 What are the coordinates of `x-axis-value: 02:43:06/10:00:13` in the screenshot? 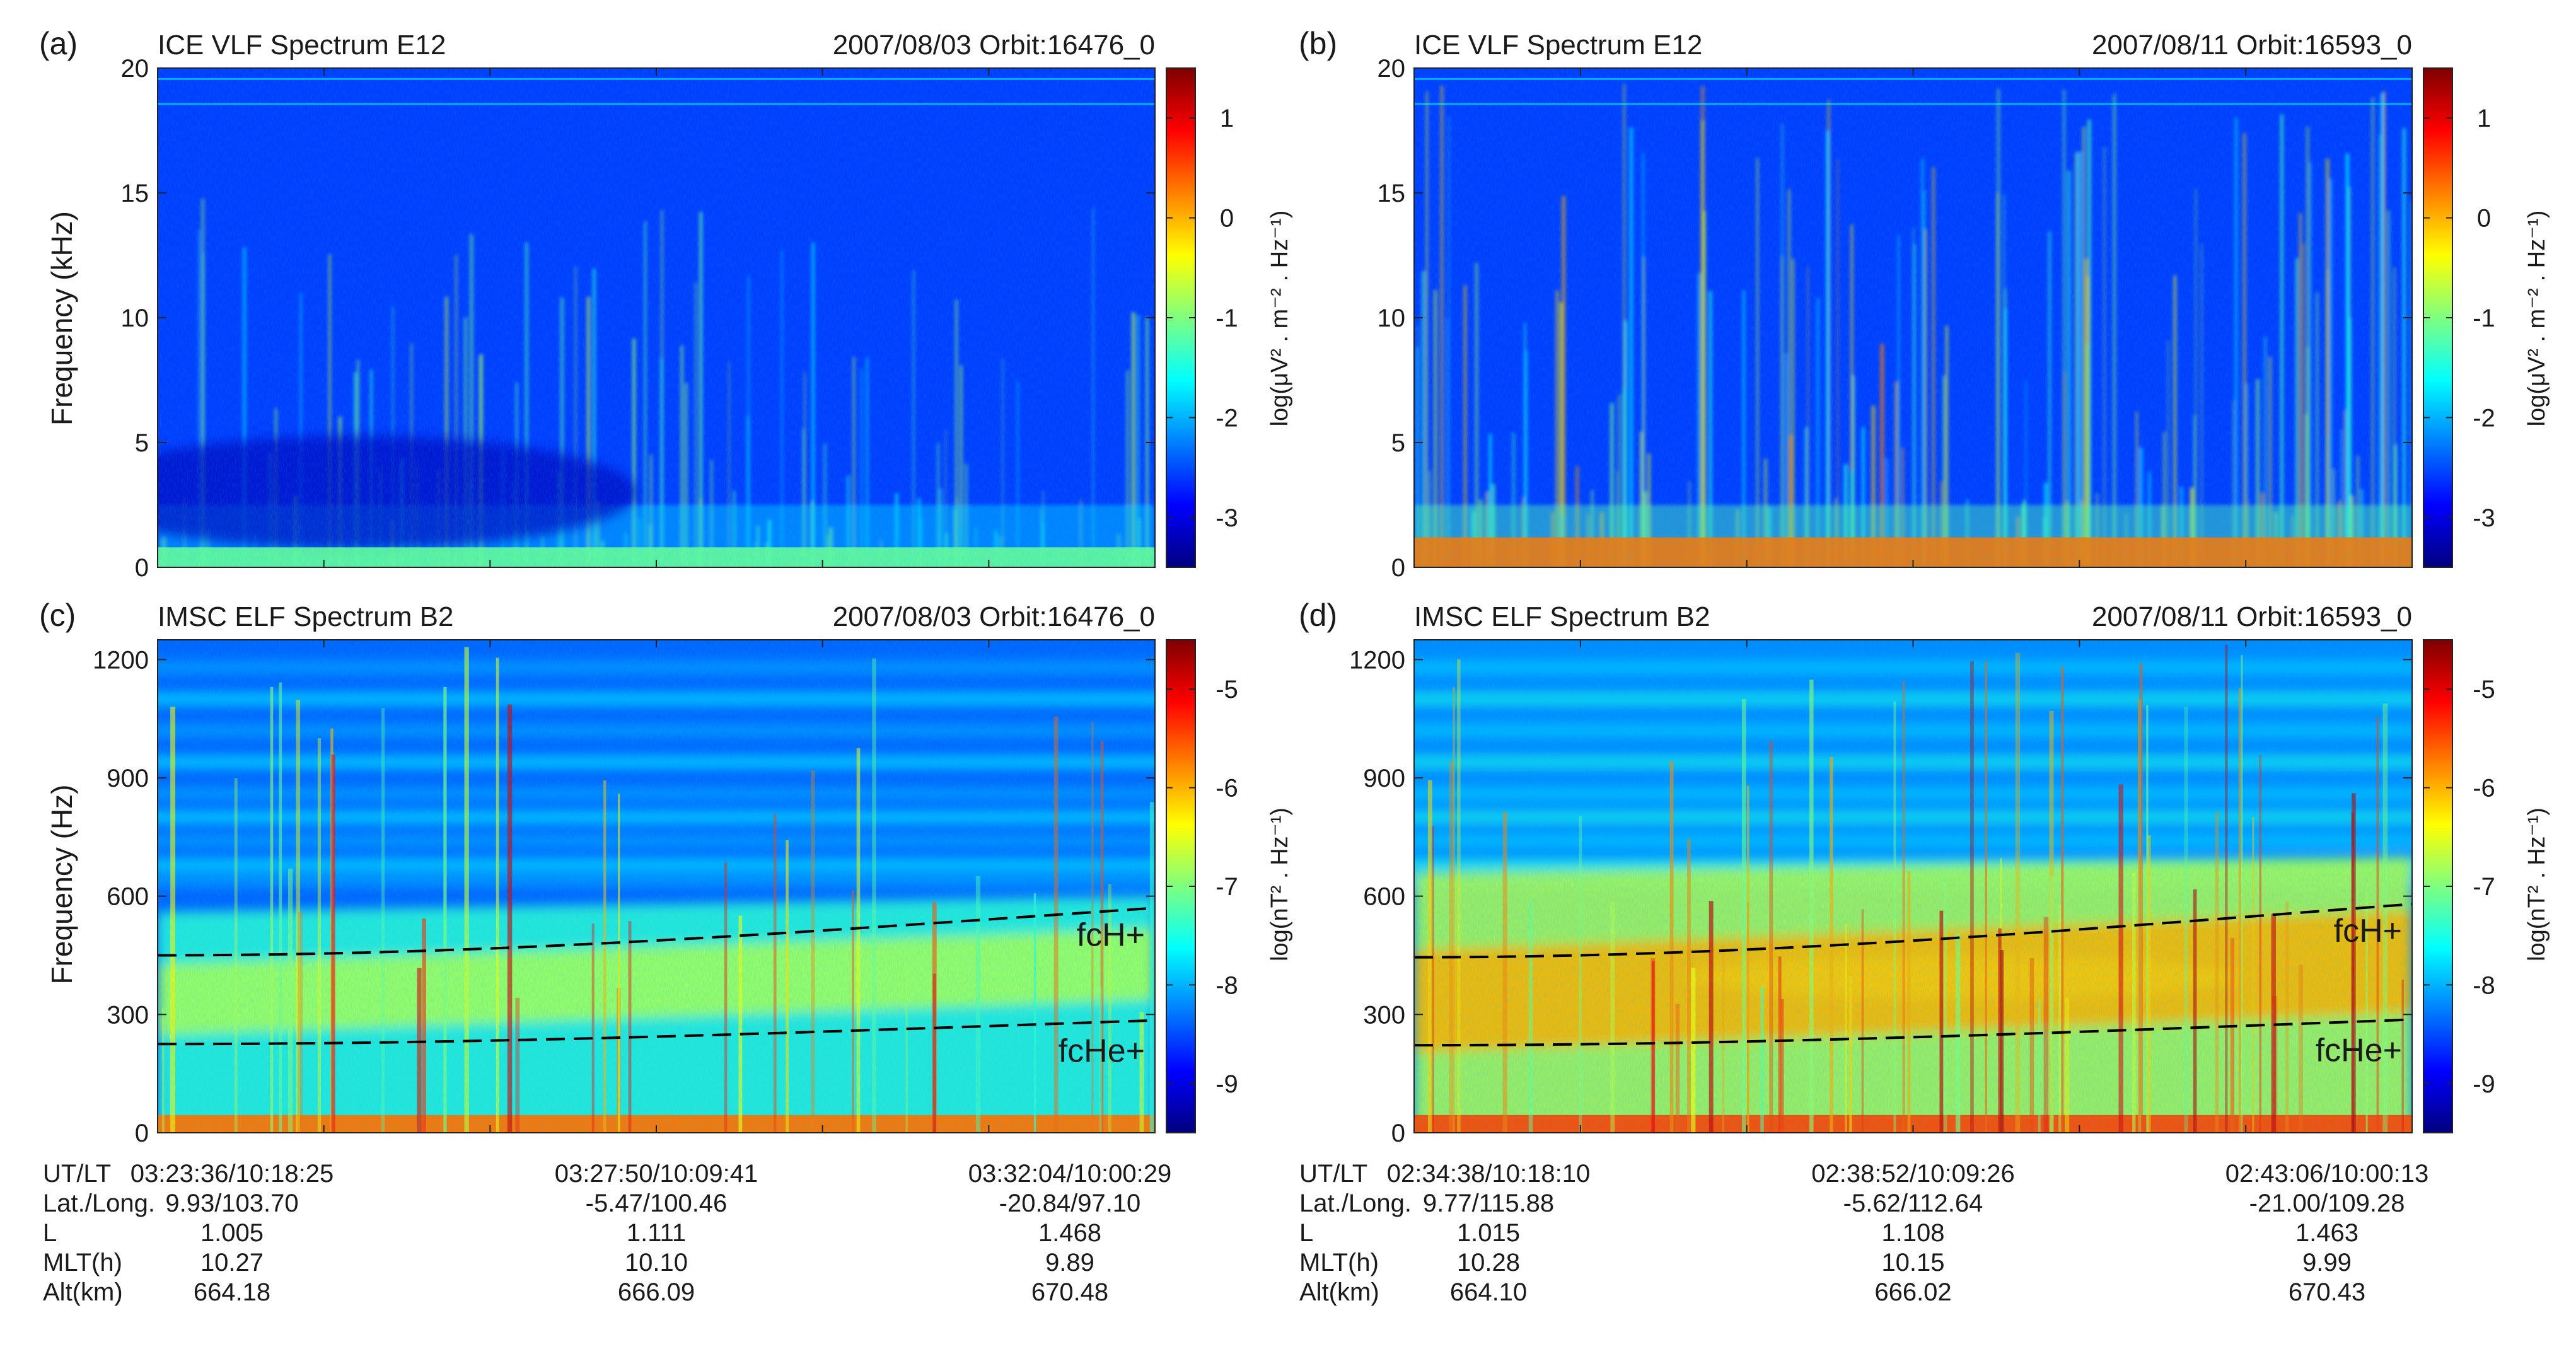 It's located at (2327, 1174).